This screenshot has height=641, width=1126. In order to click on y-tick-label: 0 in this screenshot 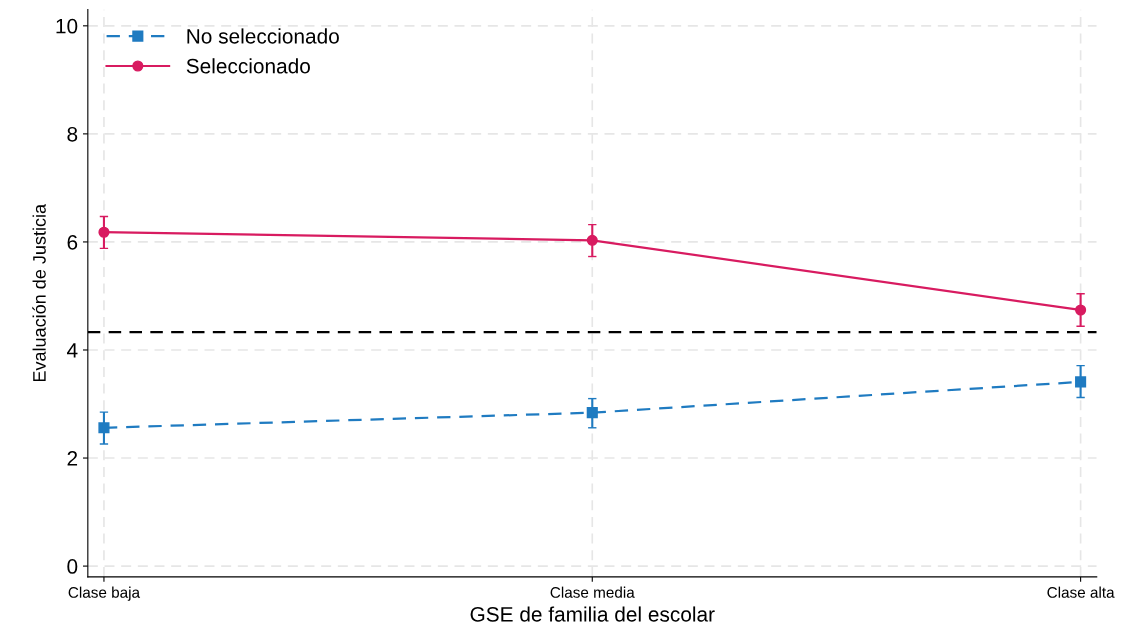, I will do `click(72, 566)`.